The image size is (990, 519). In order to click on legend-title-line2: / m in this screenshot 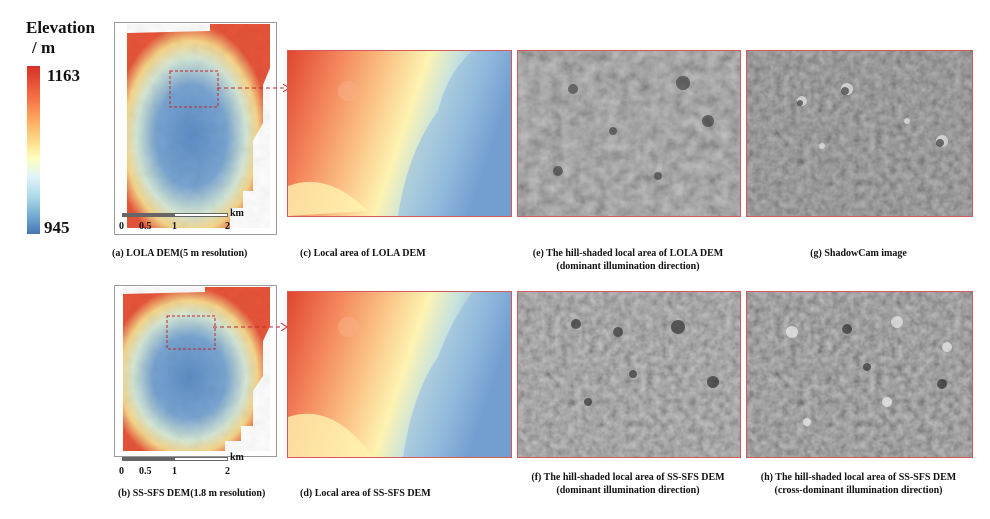, I will do `click(44, 47)`.